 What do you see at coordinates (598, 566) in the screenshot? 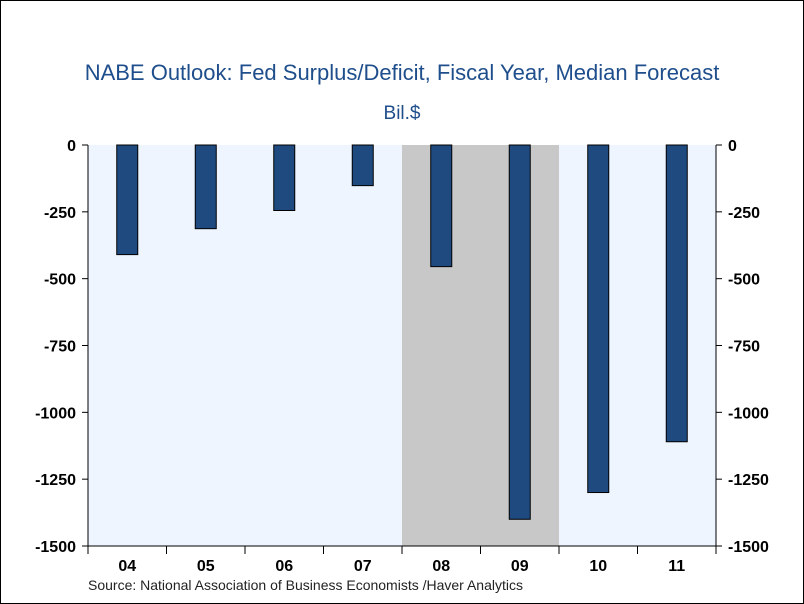
I see `x-tick-label-10: 10` at bounding box center [598, 566].